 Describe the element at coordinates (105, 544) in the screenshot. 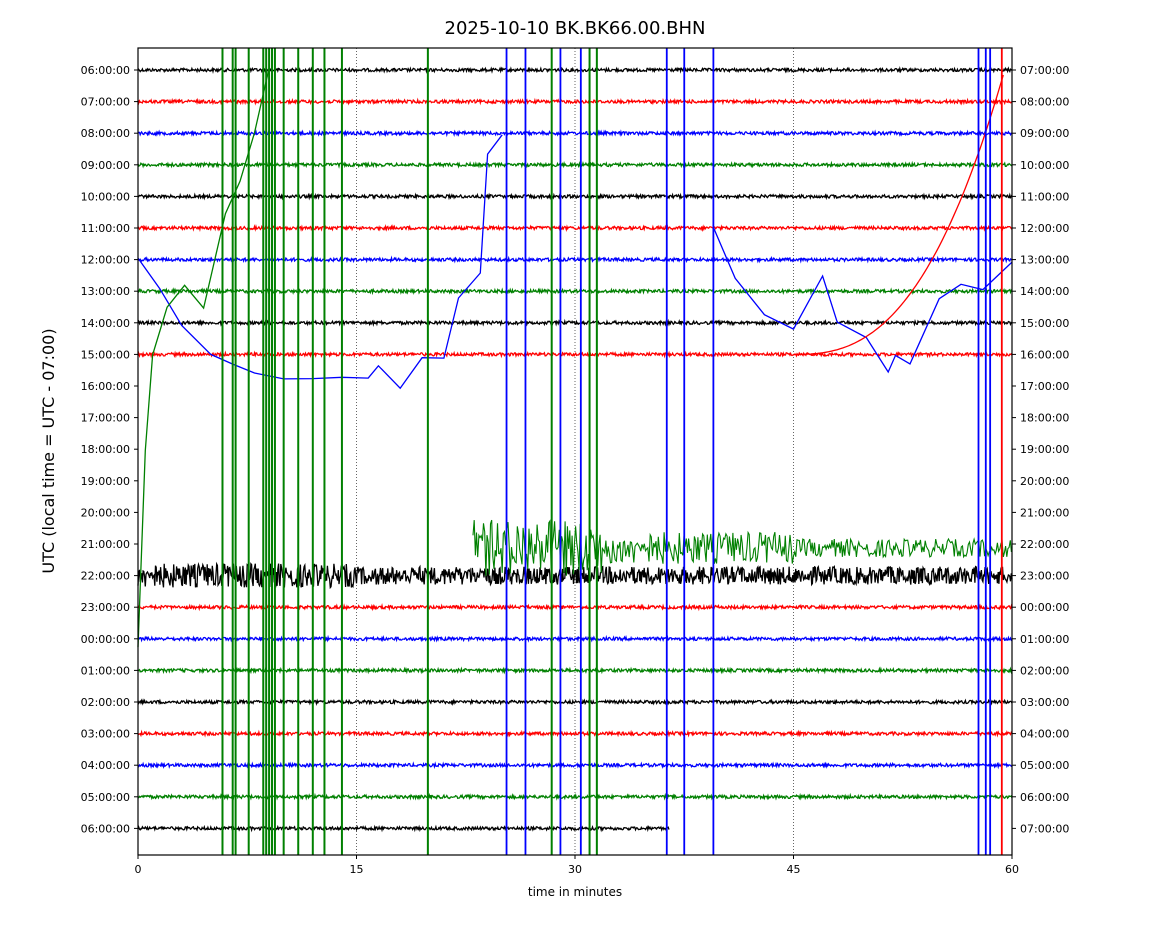

I see `left-tick-label: 21:00:00` at that location.